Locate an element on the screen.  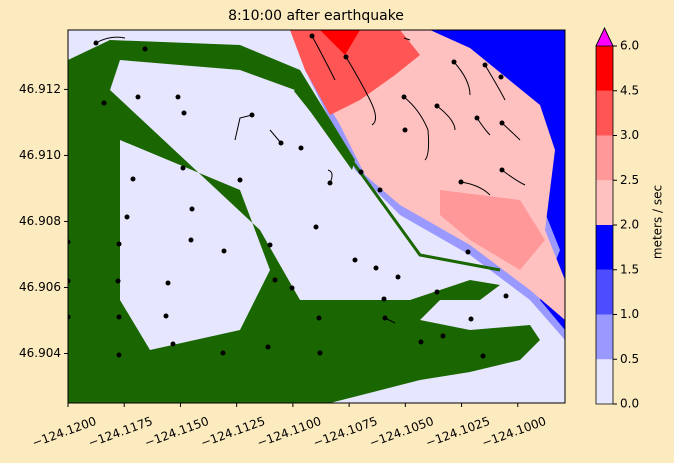
colorbar-tick-label: 2.0 is located at coordinates (629, 225).